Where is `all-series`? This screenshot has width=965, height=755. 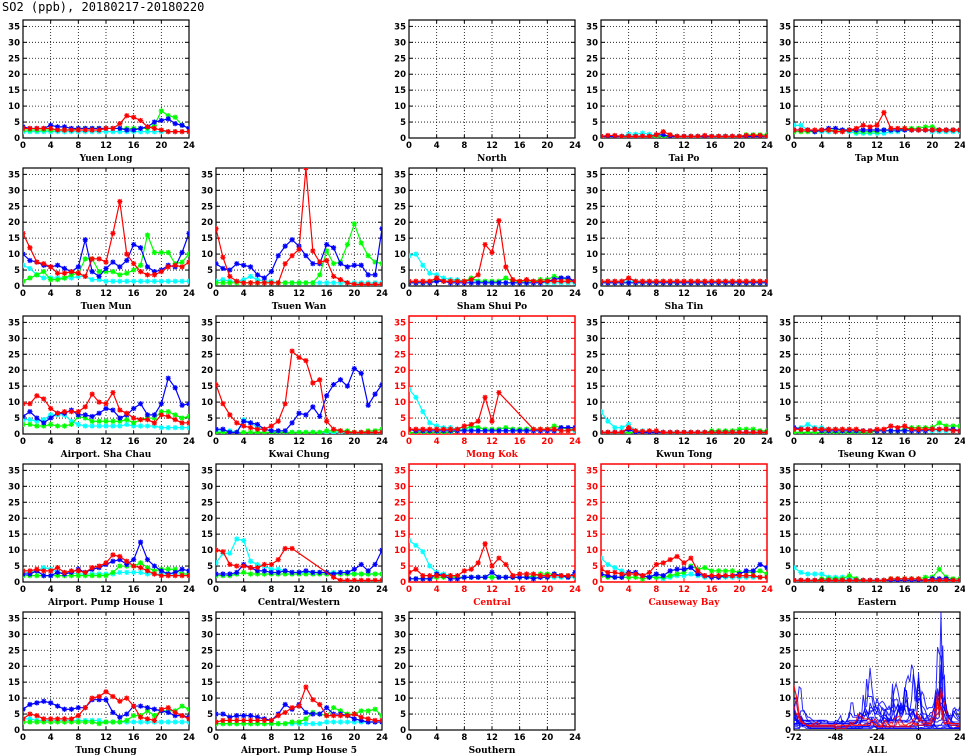 all-series is located at coordinates (877, 671).